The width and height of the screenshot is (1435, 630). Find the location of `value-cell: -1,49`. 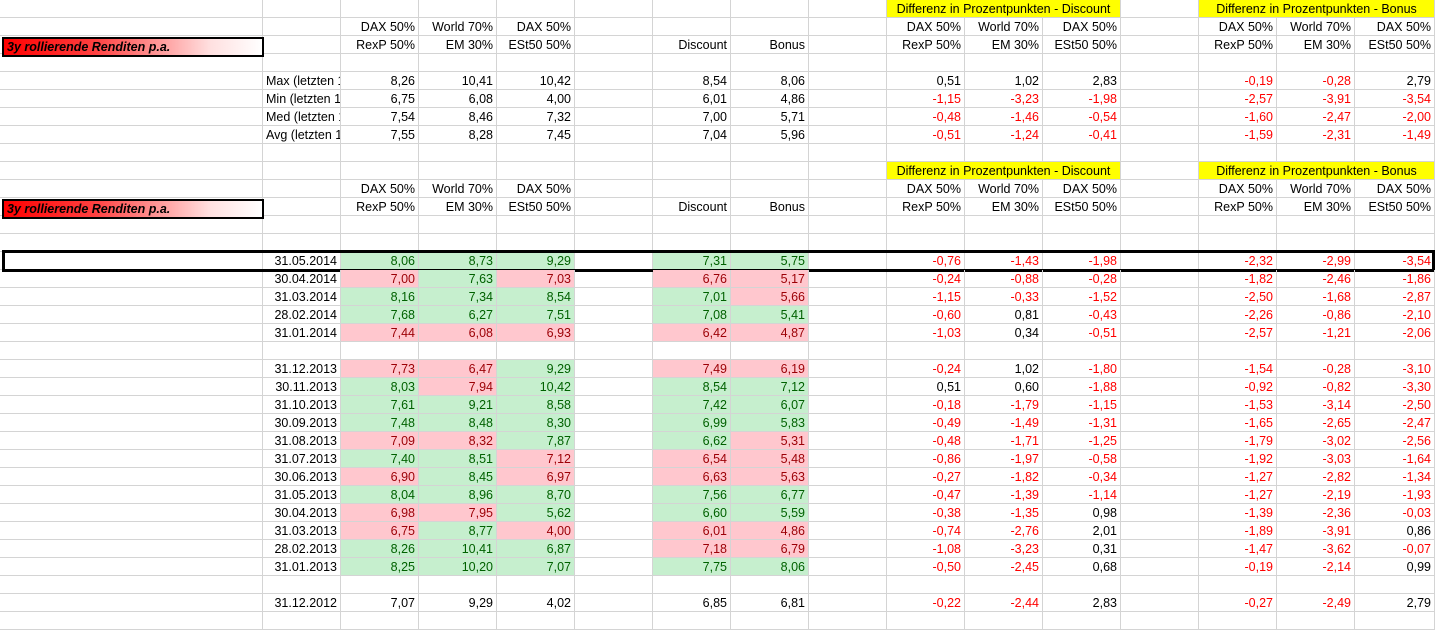

value-cell: -1,49 is located at coordinates (1004, 423).